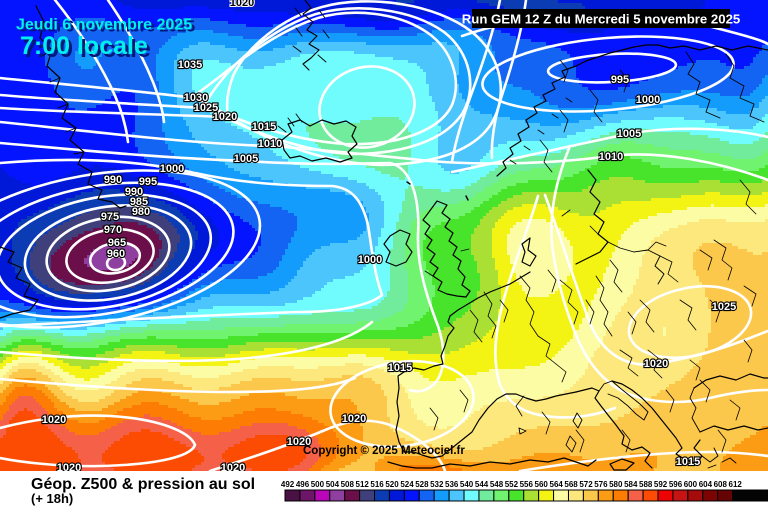  Describe the element at coordinates (392, 484) in the screenshot. I see `svg-text: 520` at that location.